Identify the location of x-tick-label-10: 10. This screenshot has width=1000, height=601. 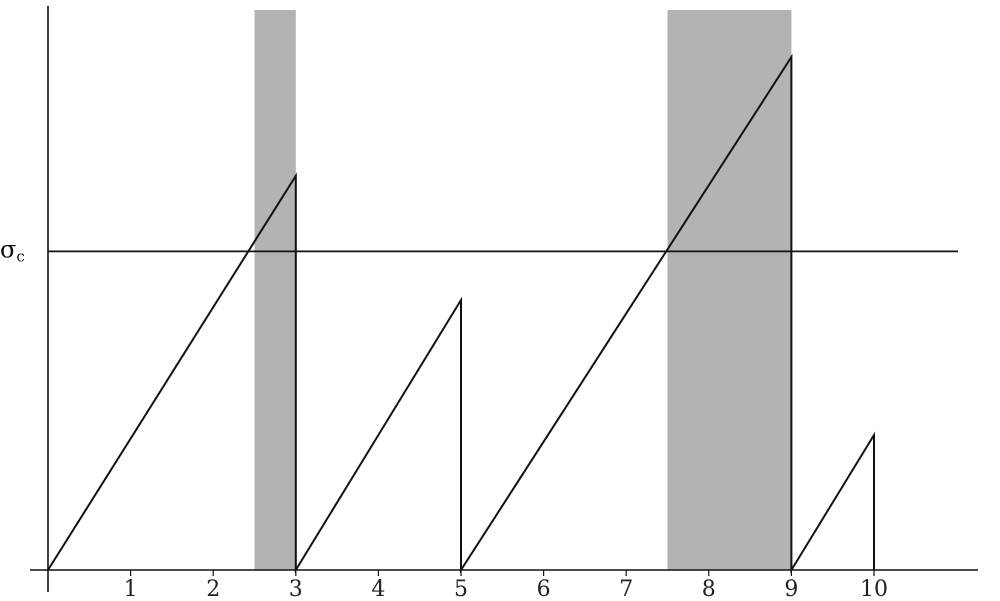
(874, 589).